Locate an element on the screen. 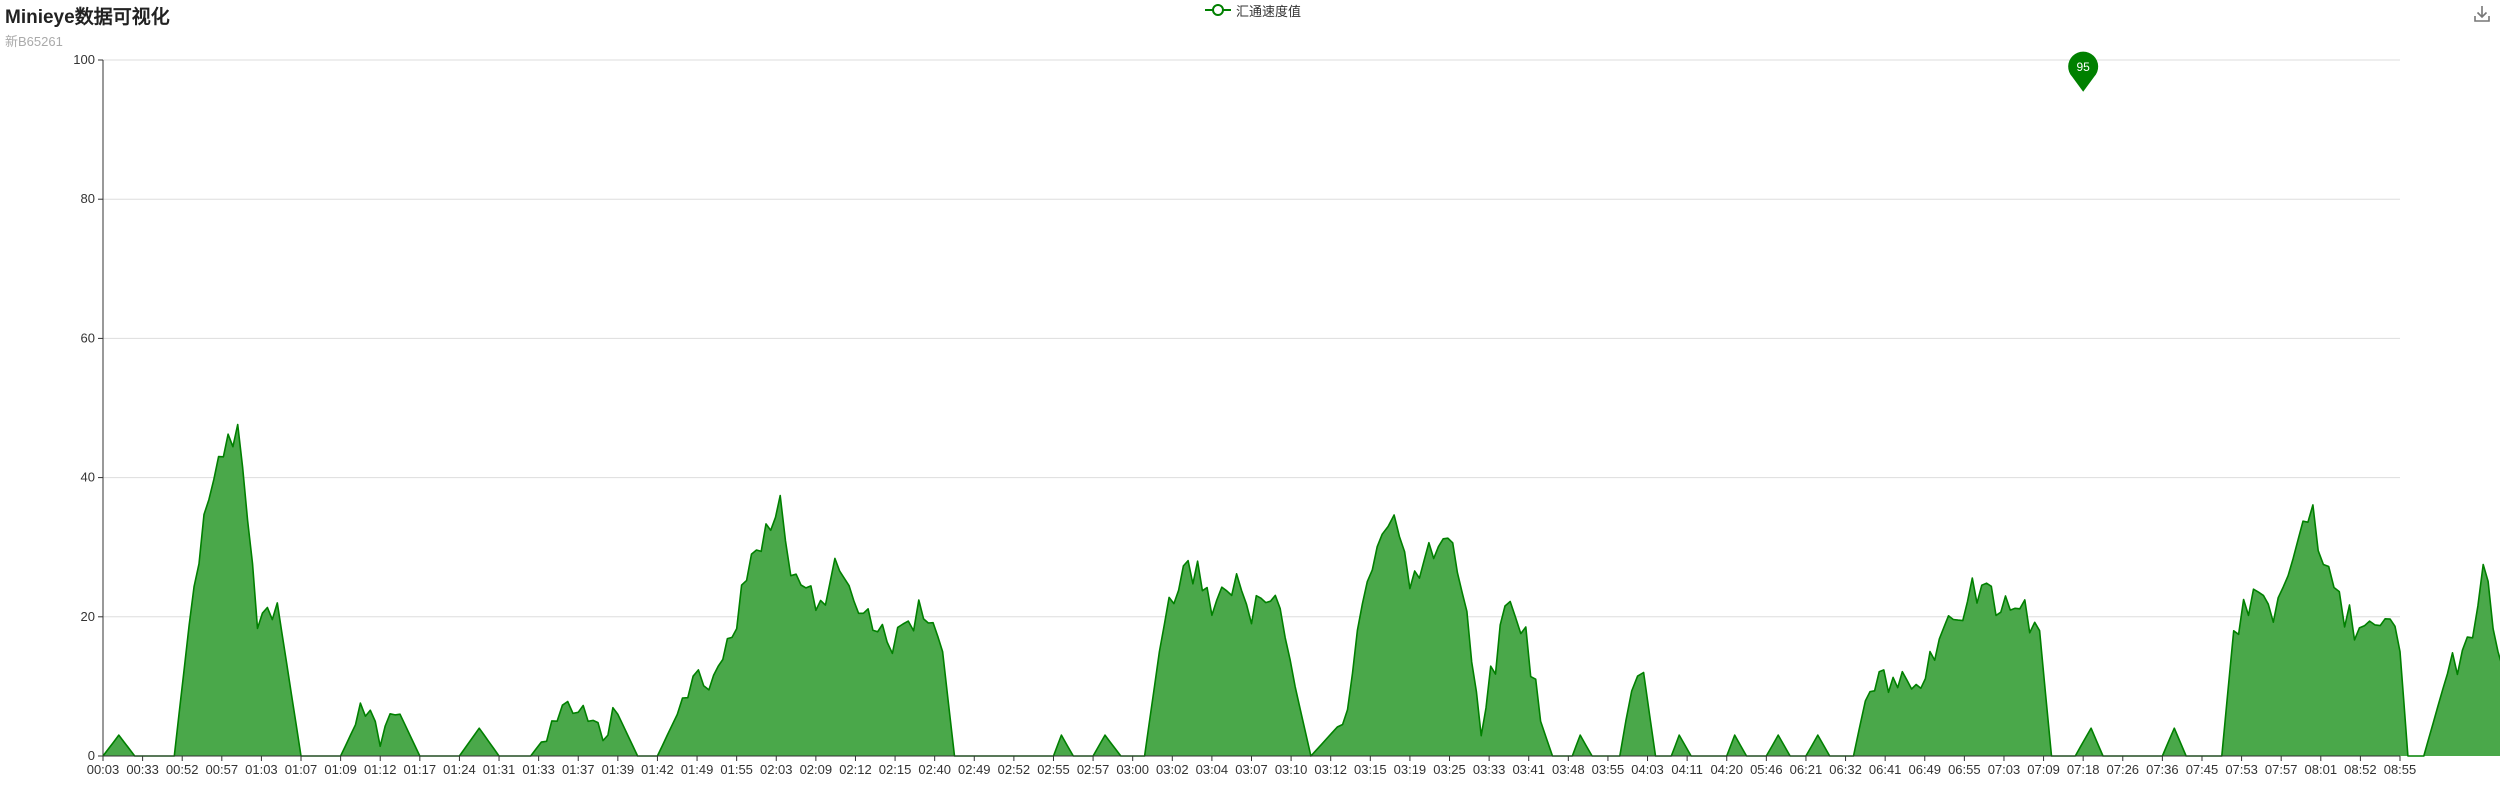 This screenshot has width=2500, height=800. x-tick-label: 01:37 is located at coordinates (578, 769).